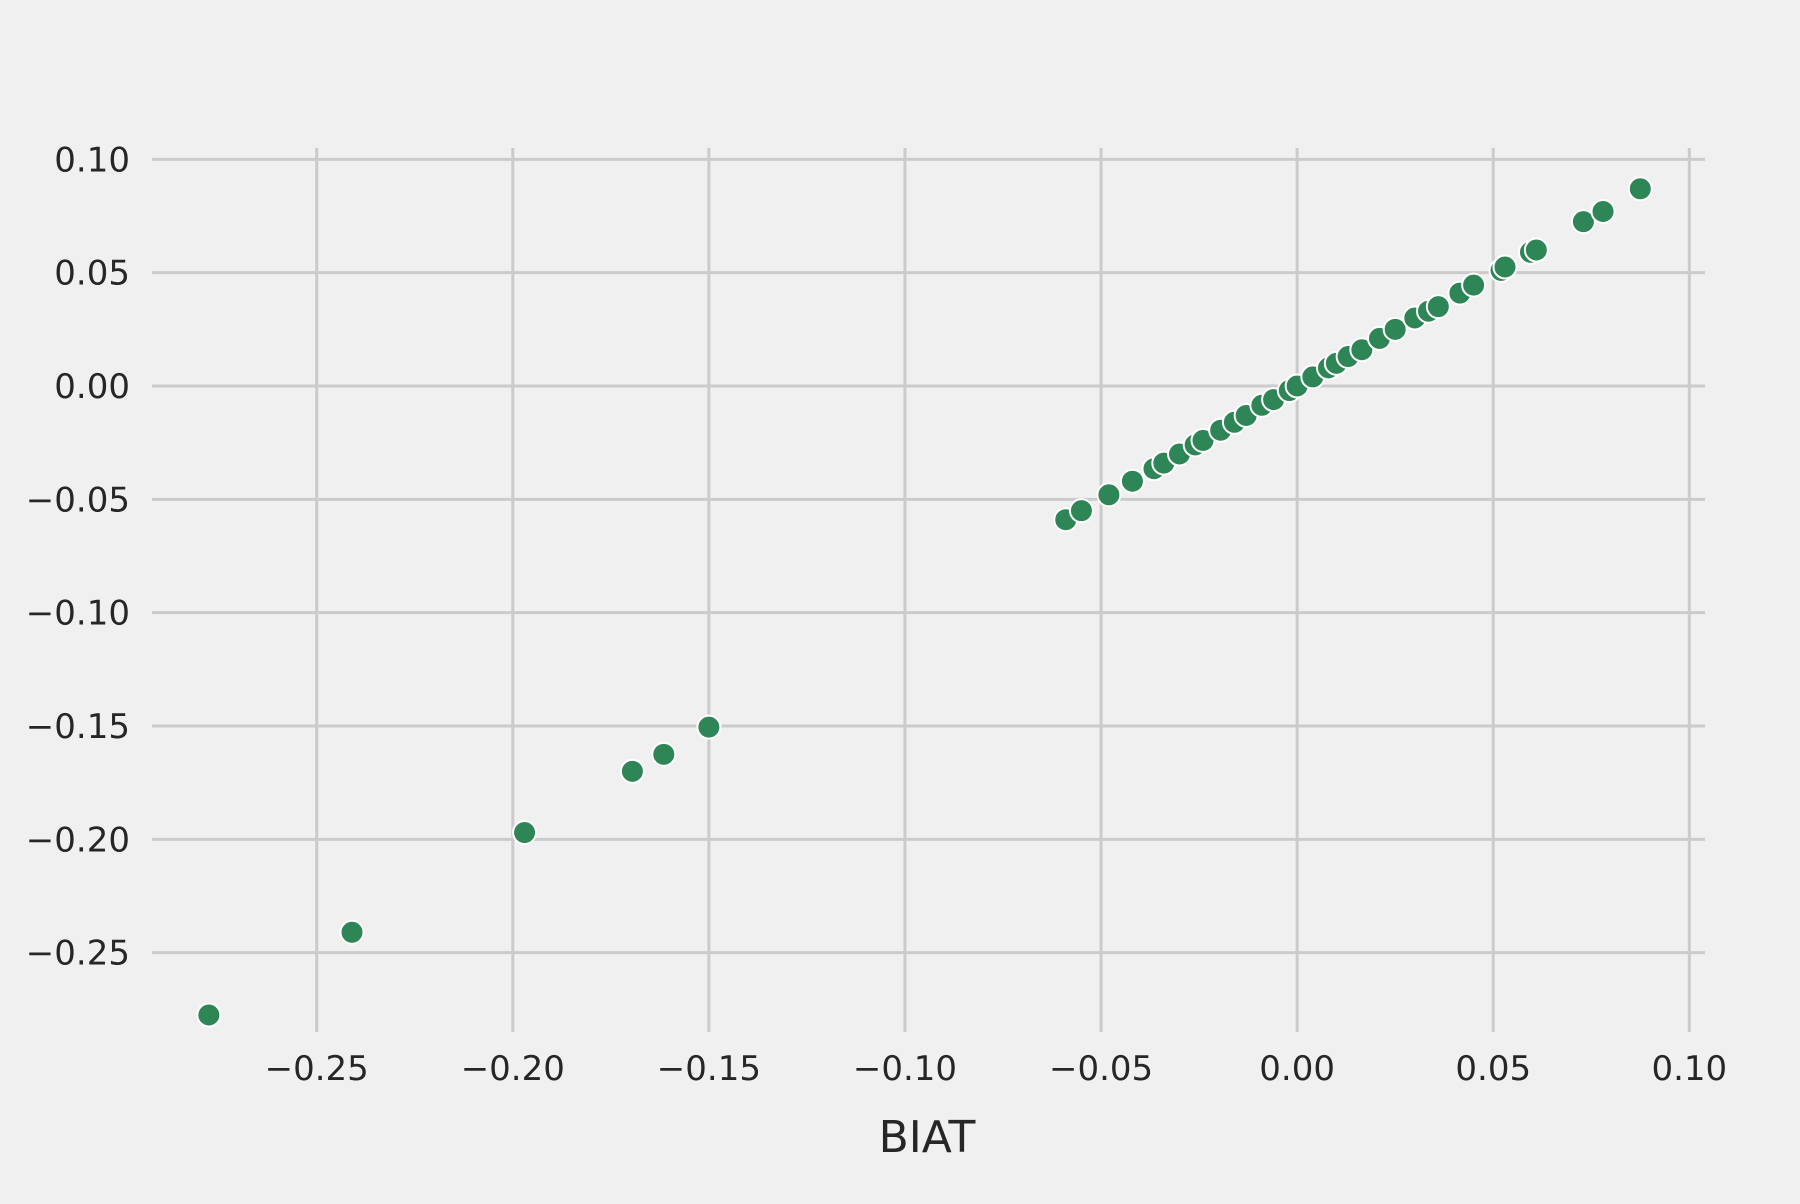  Describe the element at coordinates (709, 1069) in the screenshot. I see `x-tick-label: −0.15` at that location.